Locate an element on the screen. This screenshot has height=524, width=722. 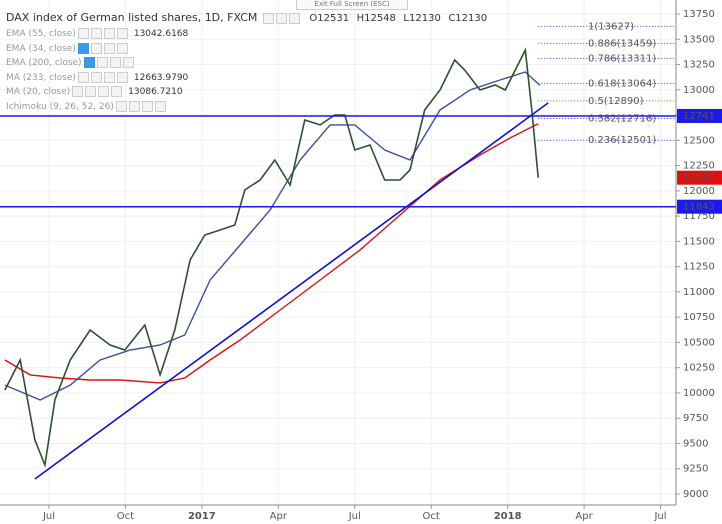
fib-label: 1(13627) is located at coordinates (611, 26).